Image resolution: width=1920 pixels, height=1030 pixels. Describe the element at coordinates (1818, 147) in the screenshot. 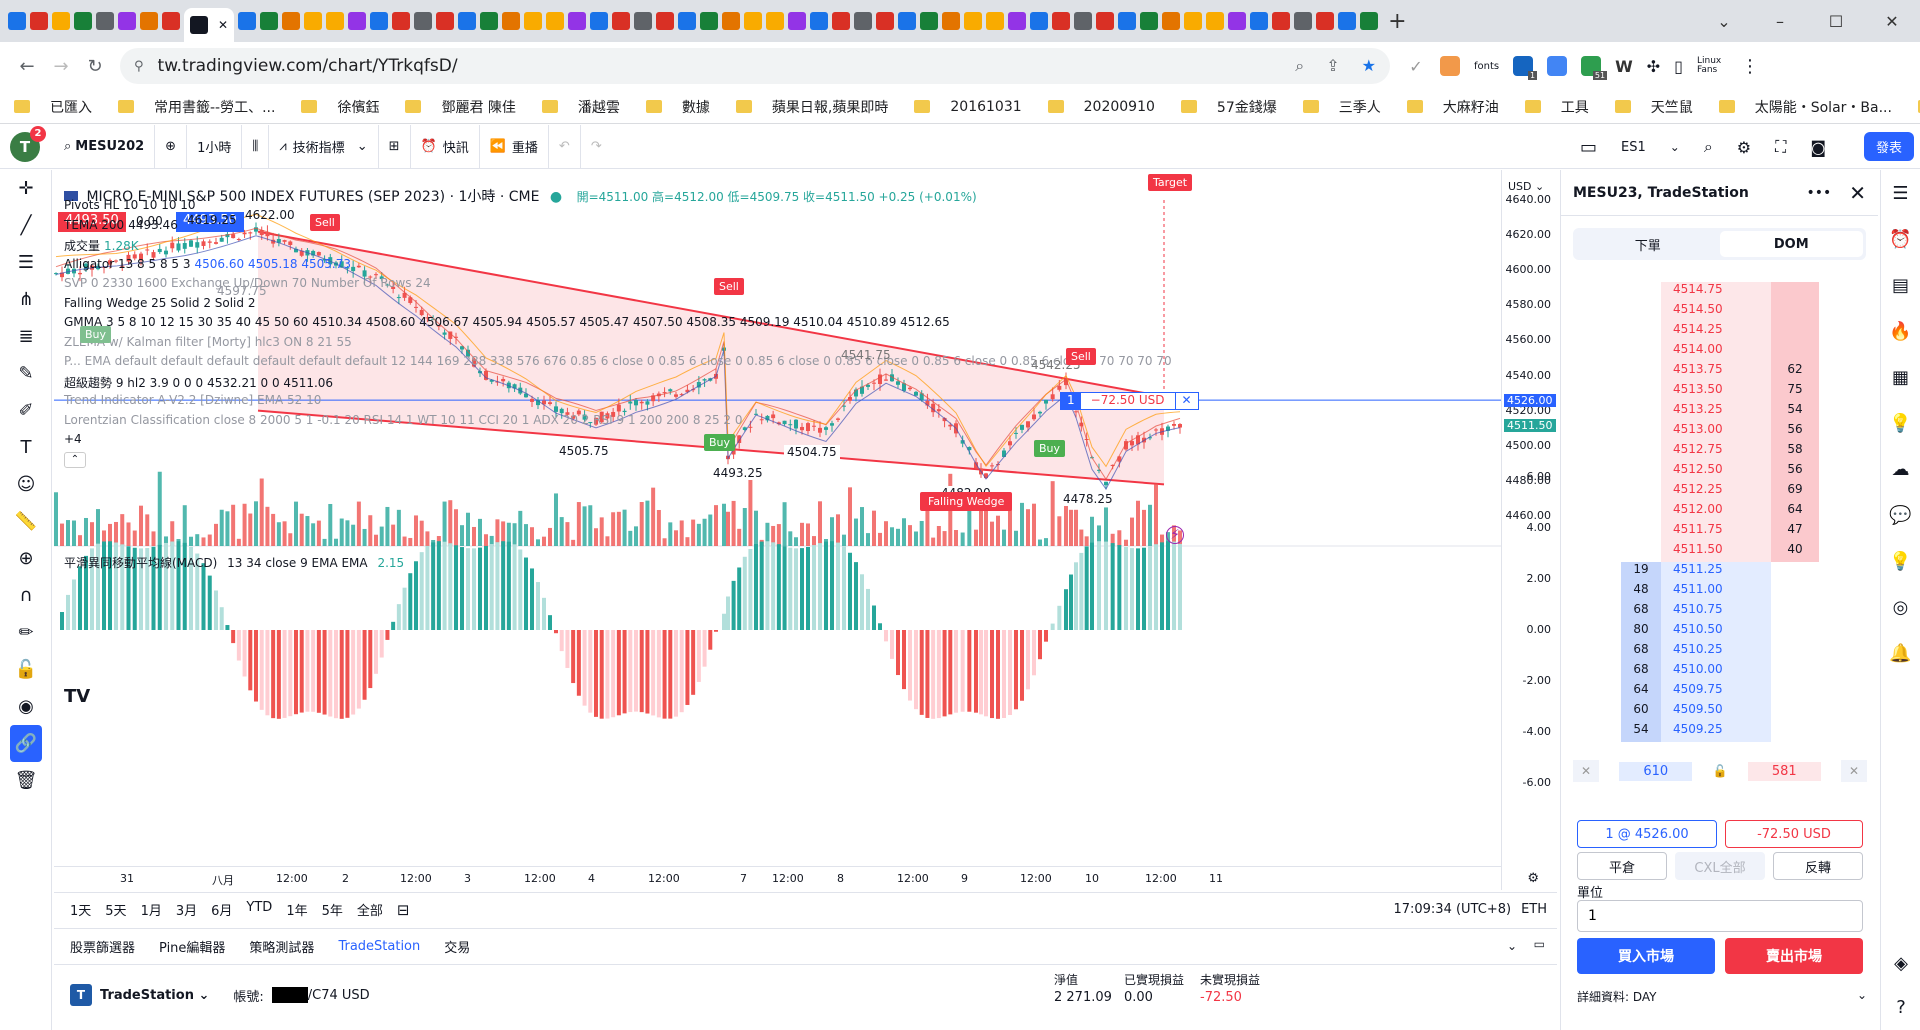

I see `camera-icon: ◙` at that location.